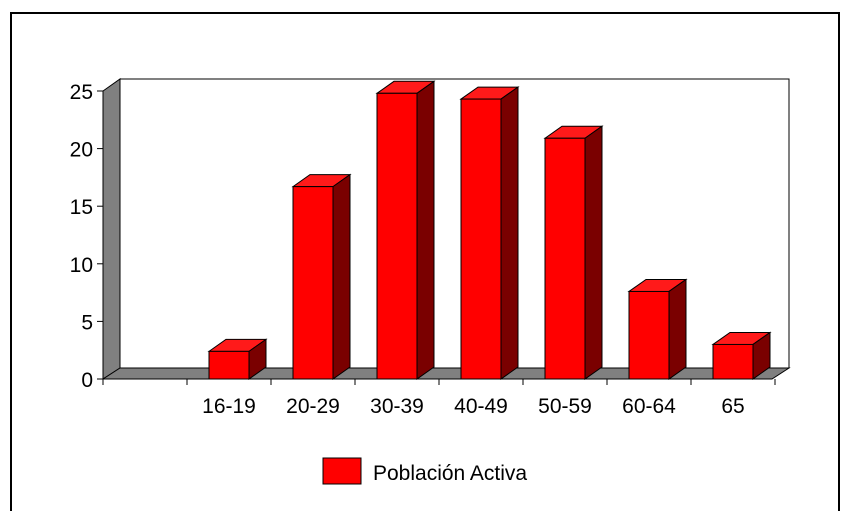 This screenshot has height=511, width=843. I want to click on x-tick-label: 30-39, so click(397, 406).